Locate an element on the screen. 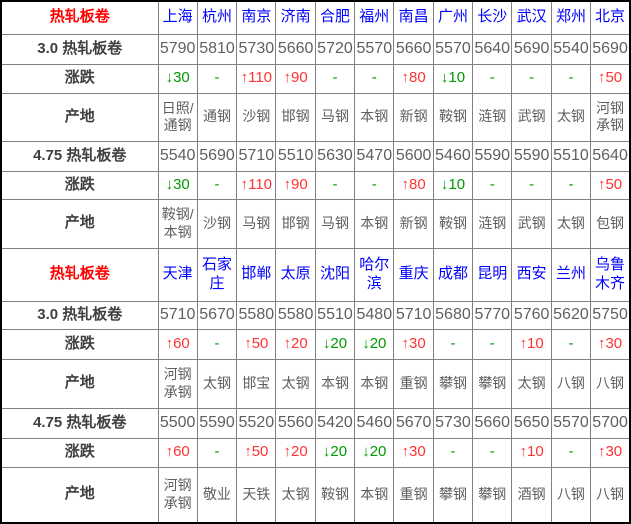  city-header: 武汉 is located at coordinates (531, 17).